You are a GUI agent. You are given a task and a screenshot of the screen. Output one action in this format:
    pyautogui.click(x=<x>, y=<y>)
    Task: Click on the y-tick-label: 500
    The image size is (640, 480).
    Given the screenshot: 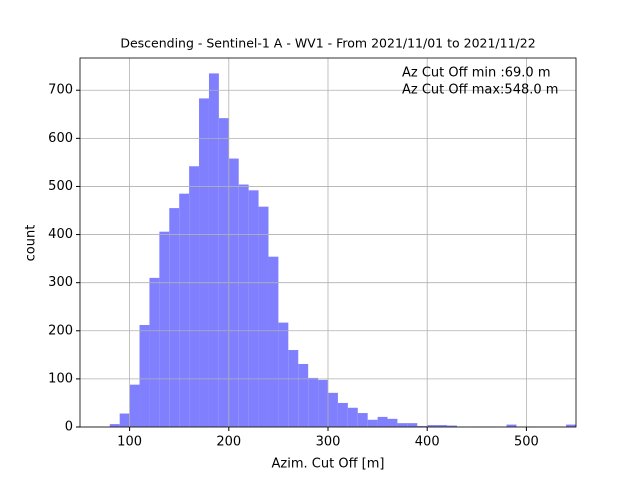 What is the action you would take?
    pyautogui.click(x=60, y=186)
    